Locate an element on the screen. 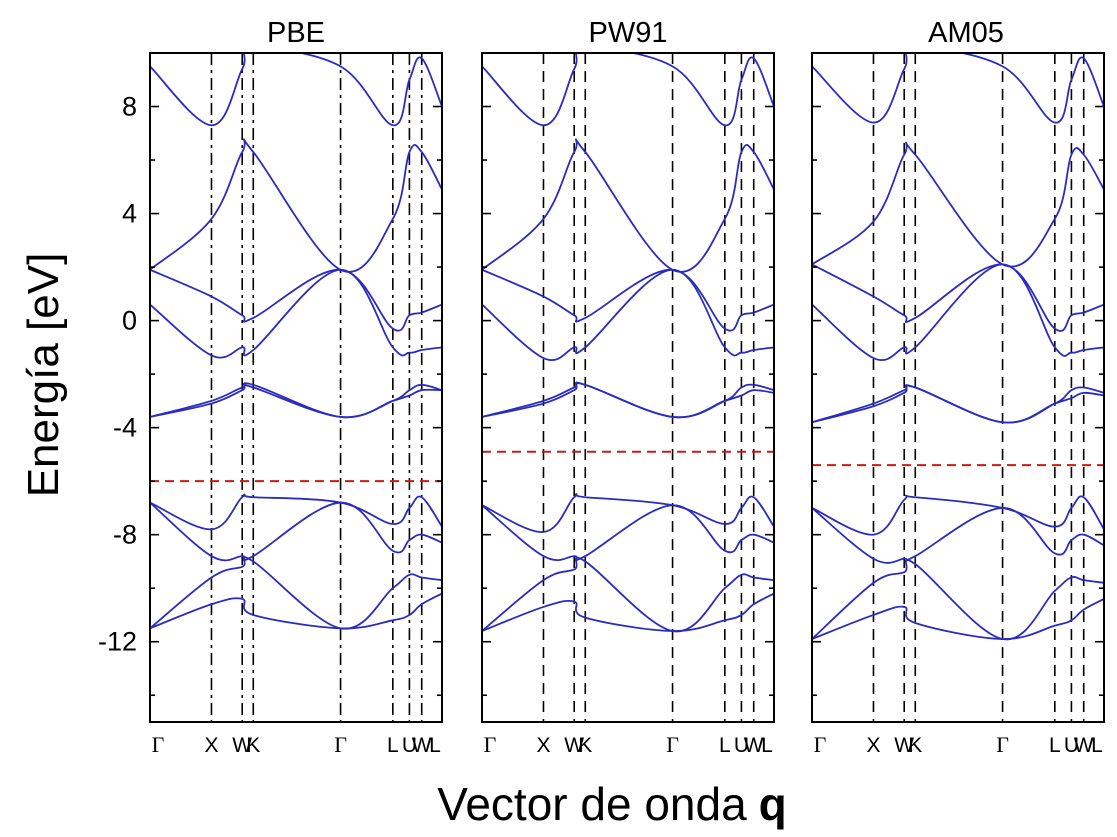 This screenshot has width=1117, height=837. panel-title: PW91 is located at coordinates (628, 33).